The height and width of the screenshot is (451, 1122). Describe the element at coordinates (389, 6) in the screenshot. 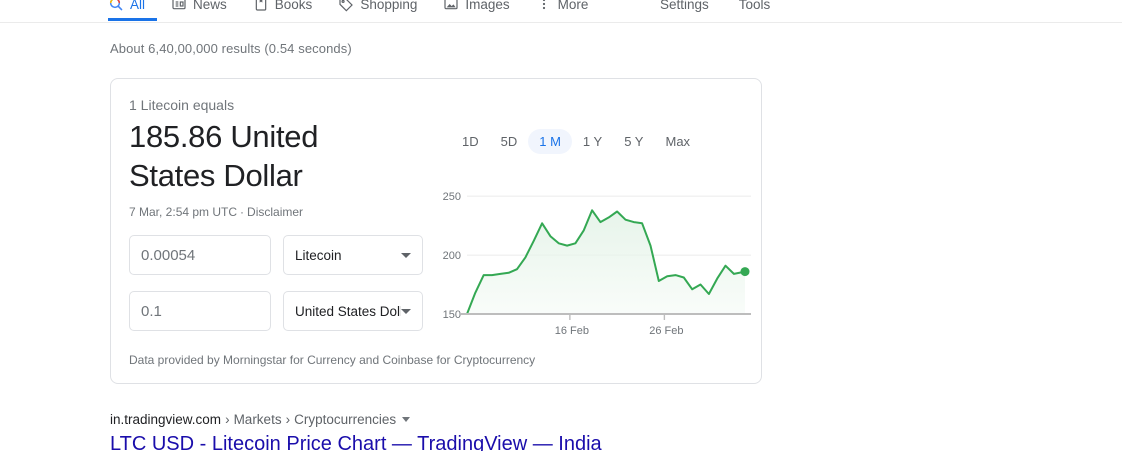

I see `tab-shopping-label: Shopping` at that location.